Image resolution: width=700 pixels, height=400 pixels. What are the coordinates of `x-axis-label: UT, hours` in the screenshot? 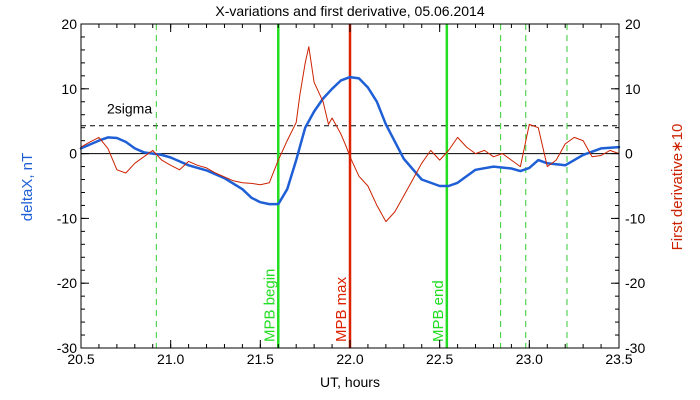 It's located at (350, 382).